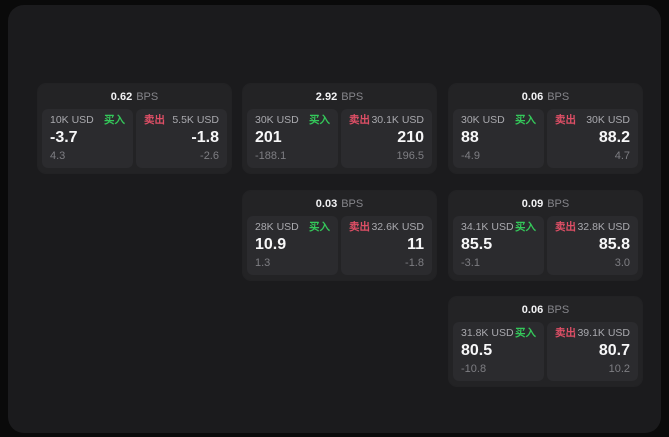 The width and height of the screenshot is (669, 437). Describe the element at coordinates (268, 138) in the screenshot. I see `buy-price: 201` at that location.